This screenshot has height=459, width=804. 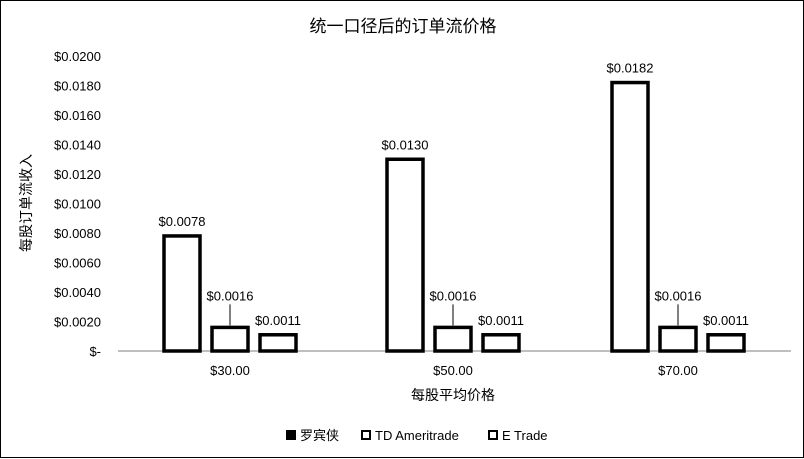 What do you see at coordinates (77, 174) in the screenshot?
I see `y-tick-label: $0.0120` at bounding box center [77, 174].